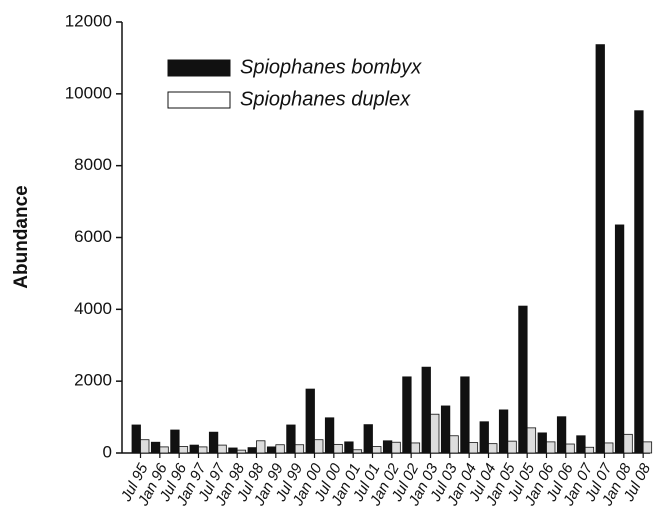 Image resolution: width=654 pixels, height=532 pixels. What do you see at coordinates (88, 20) in the screenshot?
I see `y-tick-label: 12000` at bounding box center [88, 20].